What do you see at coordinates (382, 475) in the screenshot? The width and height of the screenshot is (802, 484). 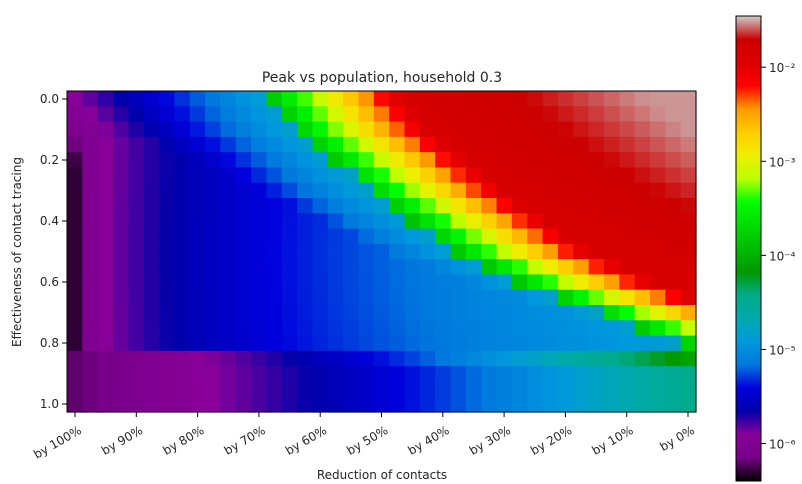 I see `x-axis-label: Reduction of contacts` at bounding box center [382, 475].